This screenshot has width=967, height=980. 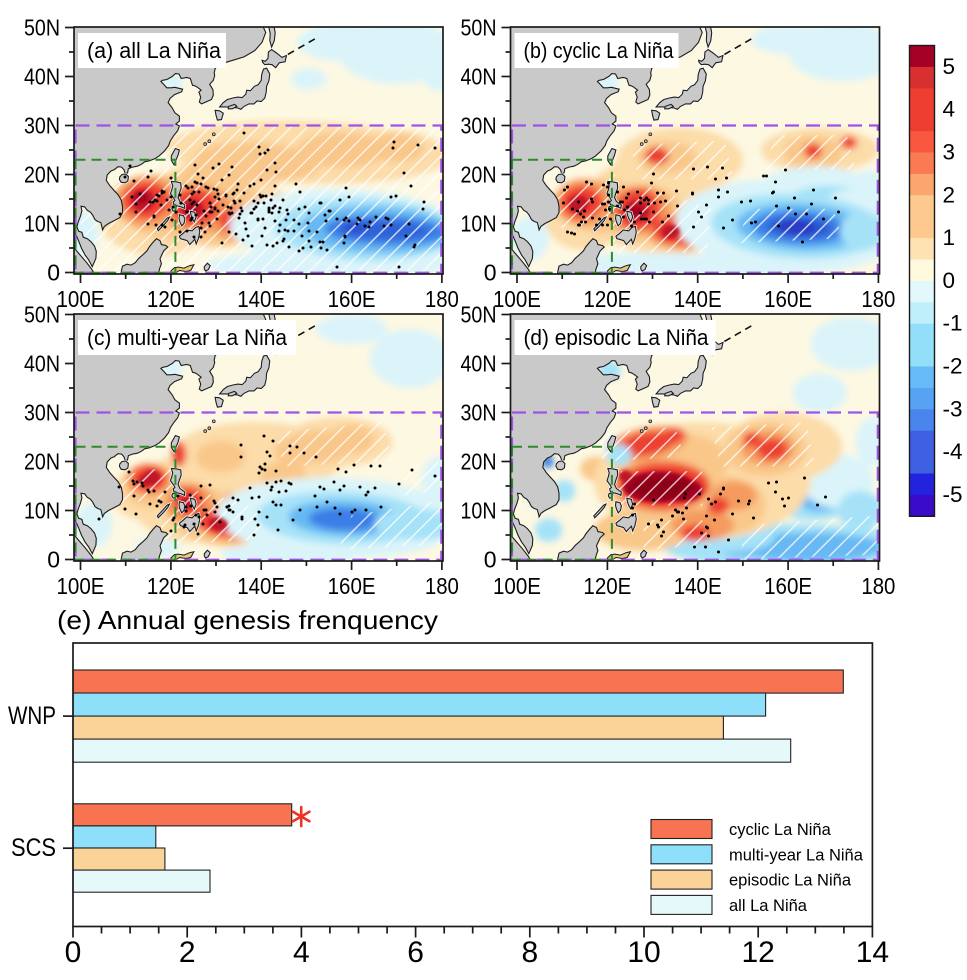 I want to click on svg-text: WNP, so click(x=32, y=716).